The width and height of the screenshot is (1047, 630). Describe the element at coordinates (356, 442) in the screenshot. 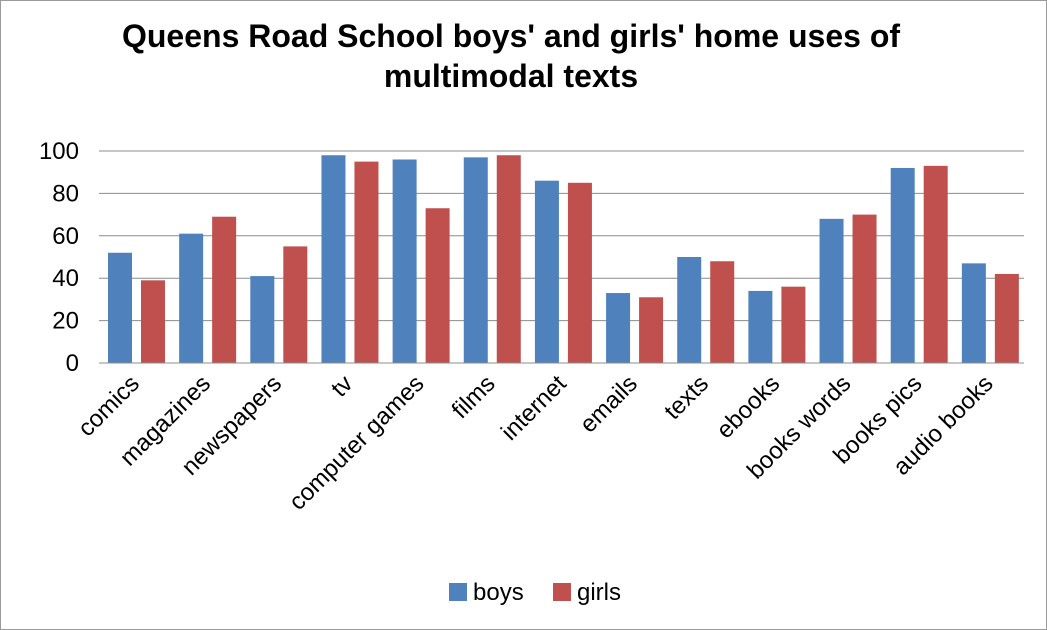

I see `x-category-label: computer games` at that location.